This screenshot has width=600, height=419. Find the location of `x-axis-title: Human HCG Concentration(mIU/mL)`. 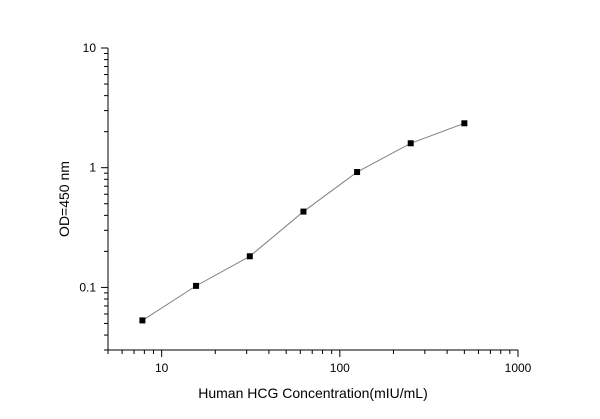

x-axis-title: Human HCG Concentration(mIU/mL) is located at coordinates (313, 393).